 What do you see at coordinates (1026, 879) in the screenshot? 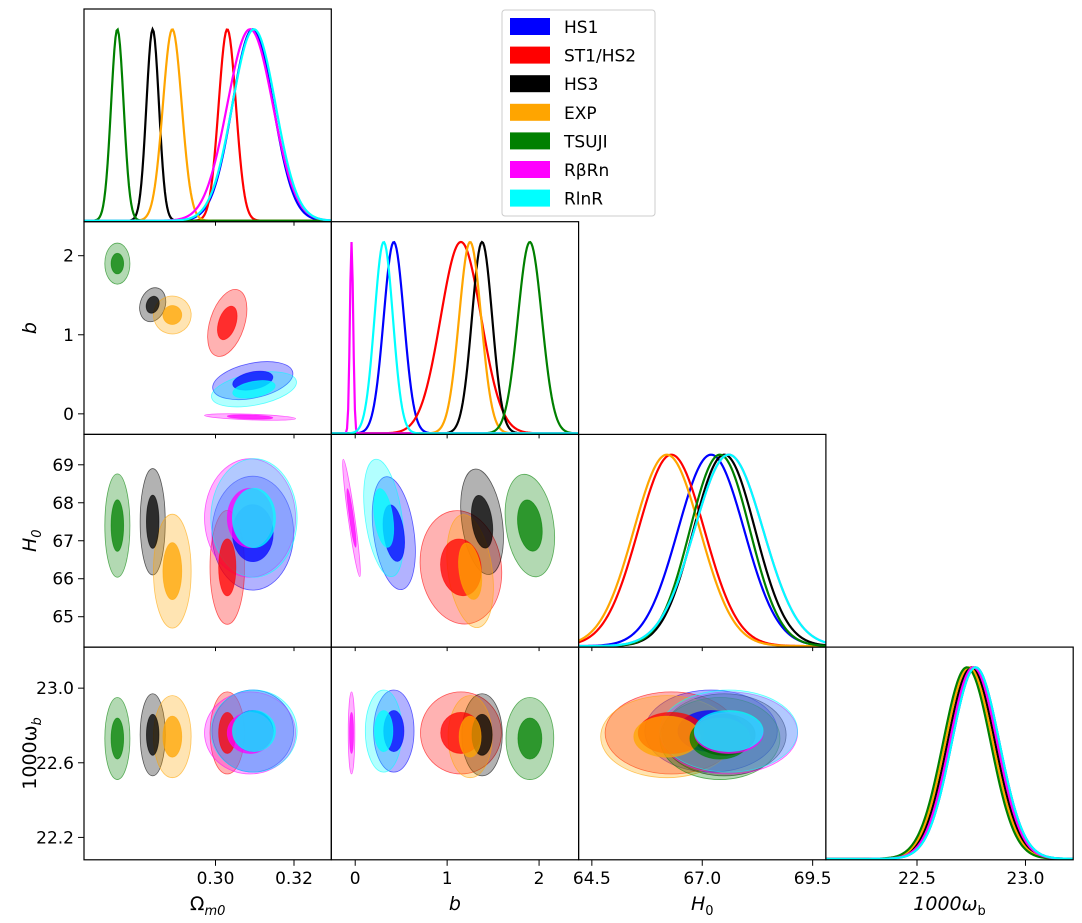
I see `x-tick-label: 23.0` at bounding box center [1026, 879].